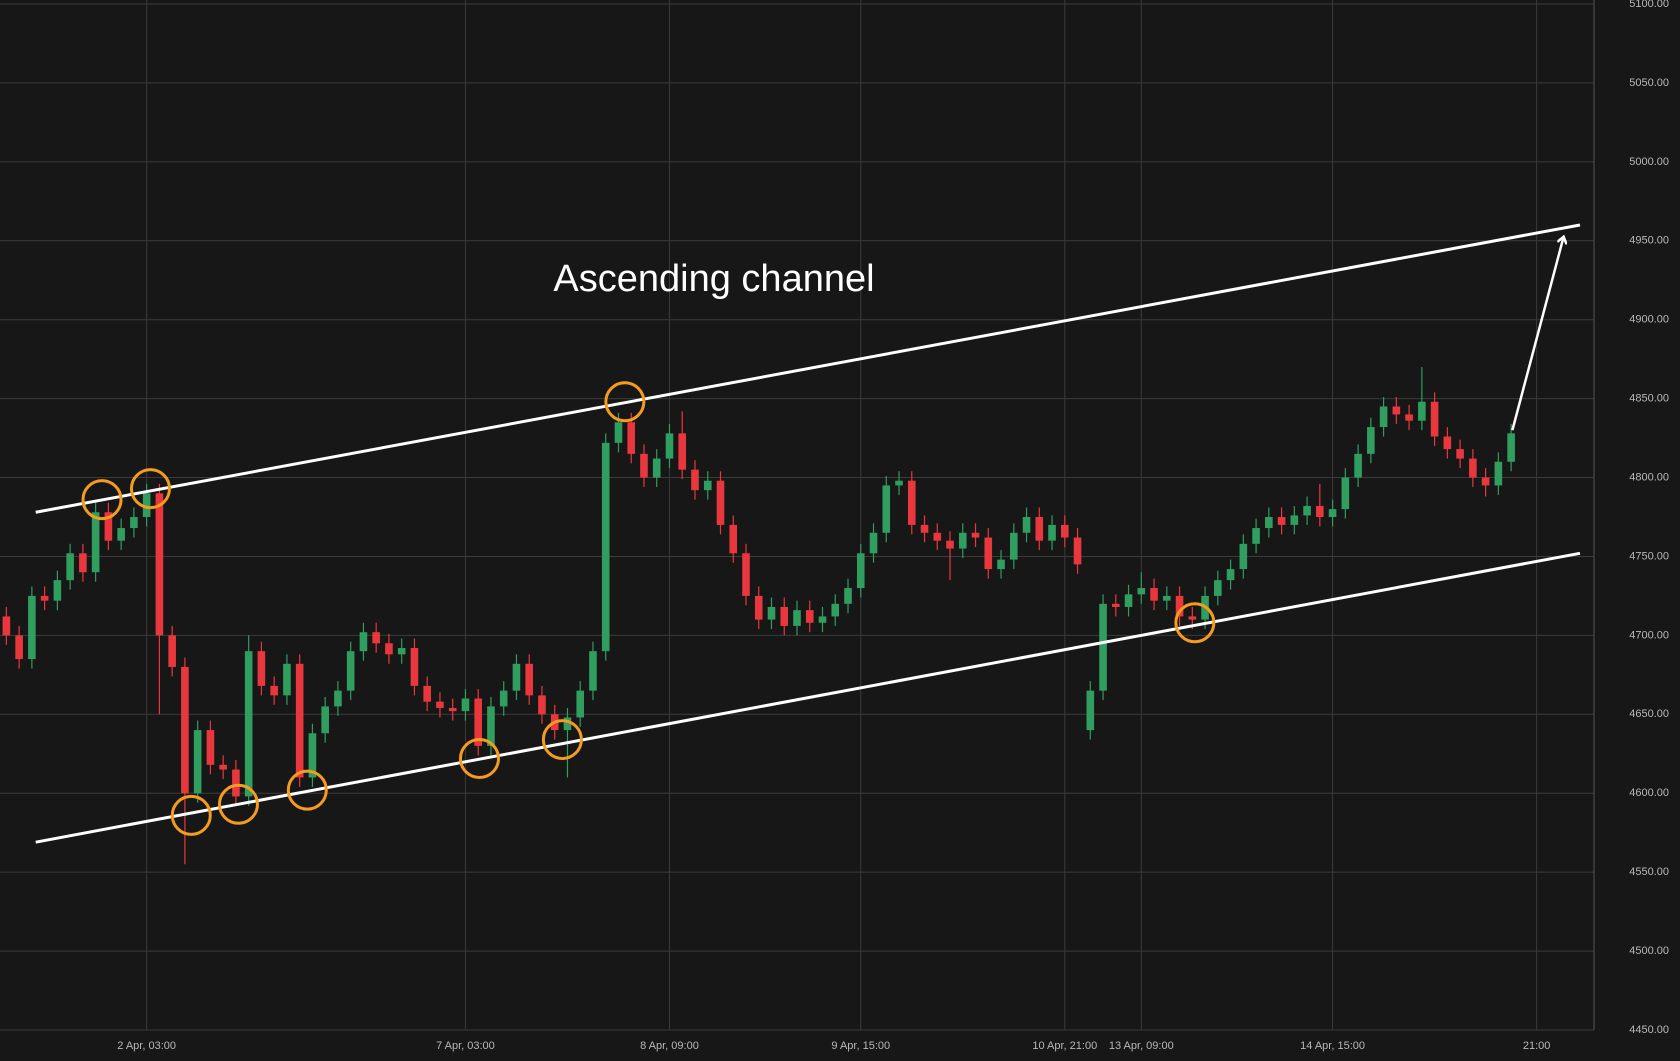 This screenshot has height=1061, width=1680. What do you see at coordinates (1649, 399) in the screenshot?
I see `y-tick-label: 4850.00` at bounding box center [1649, 399].